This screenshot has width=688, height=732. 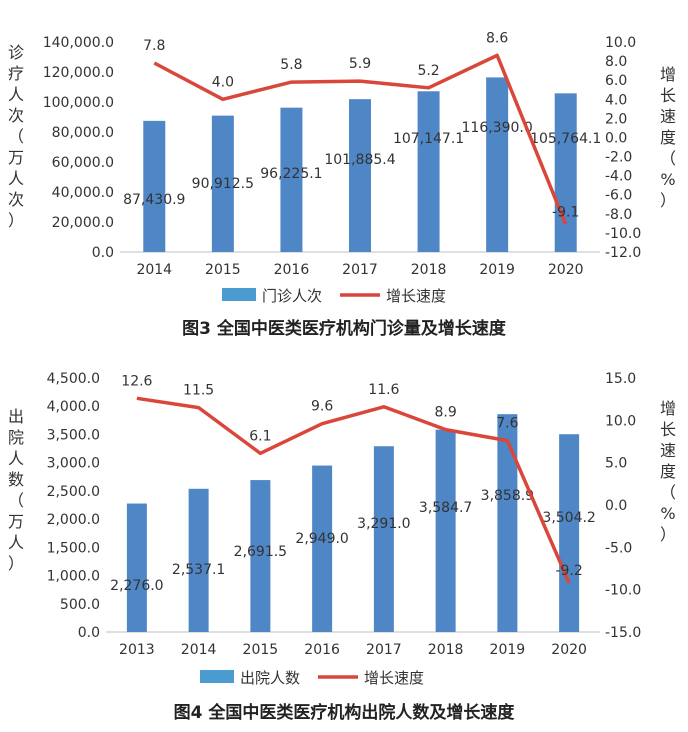 I want to click on bar-data-label: 107,147.1, so click(x=428, y=139).